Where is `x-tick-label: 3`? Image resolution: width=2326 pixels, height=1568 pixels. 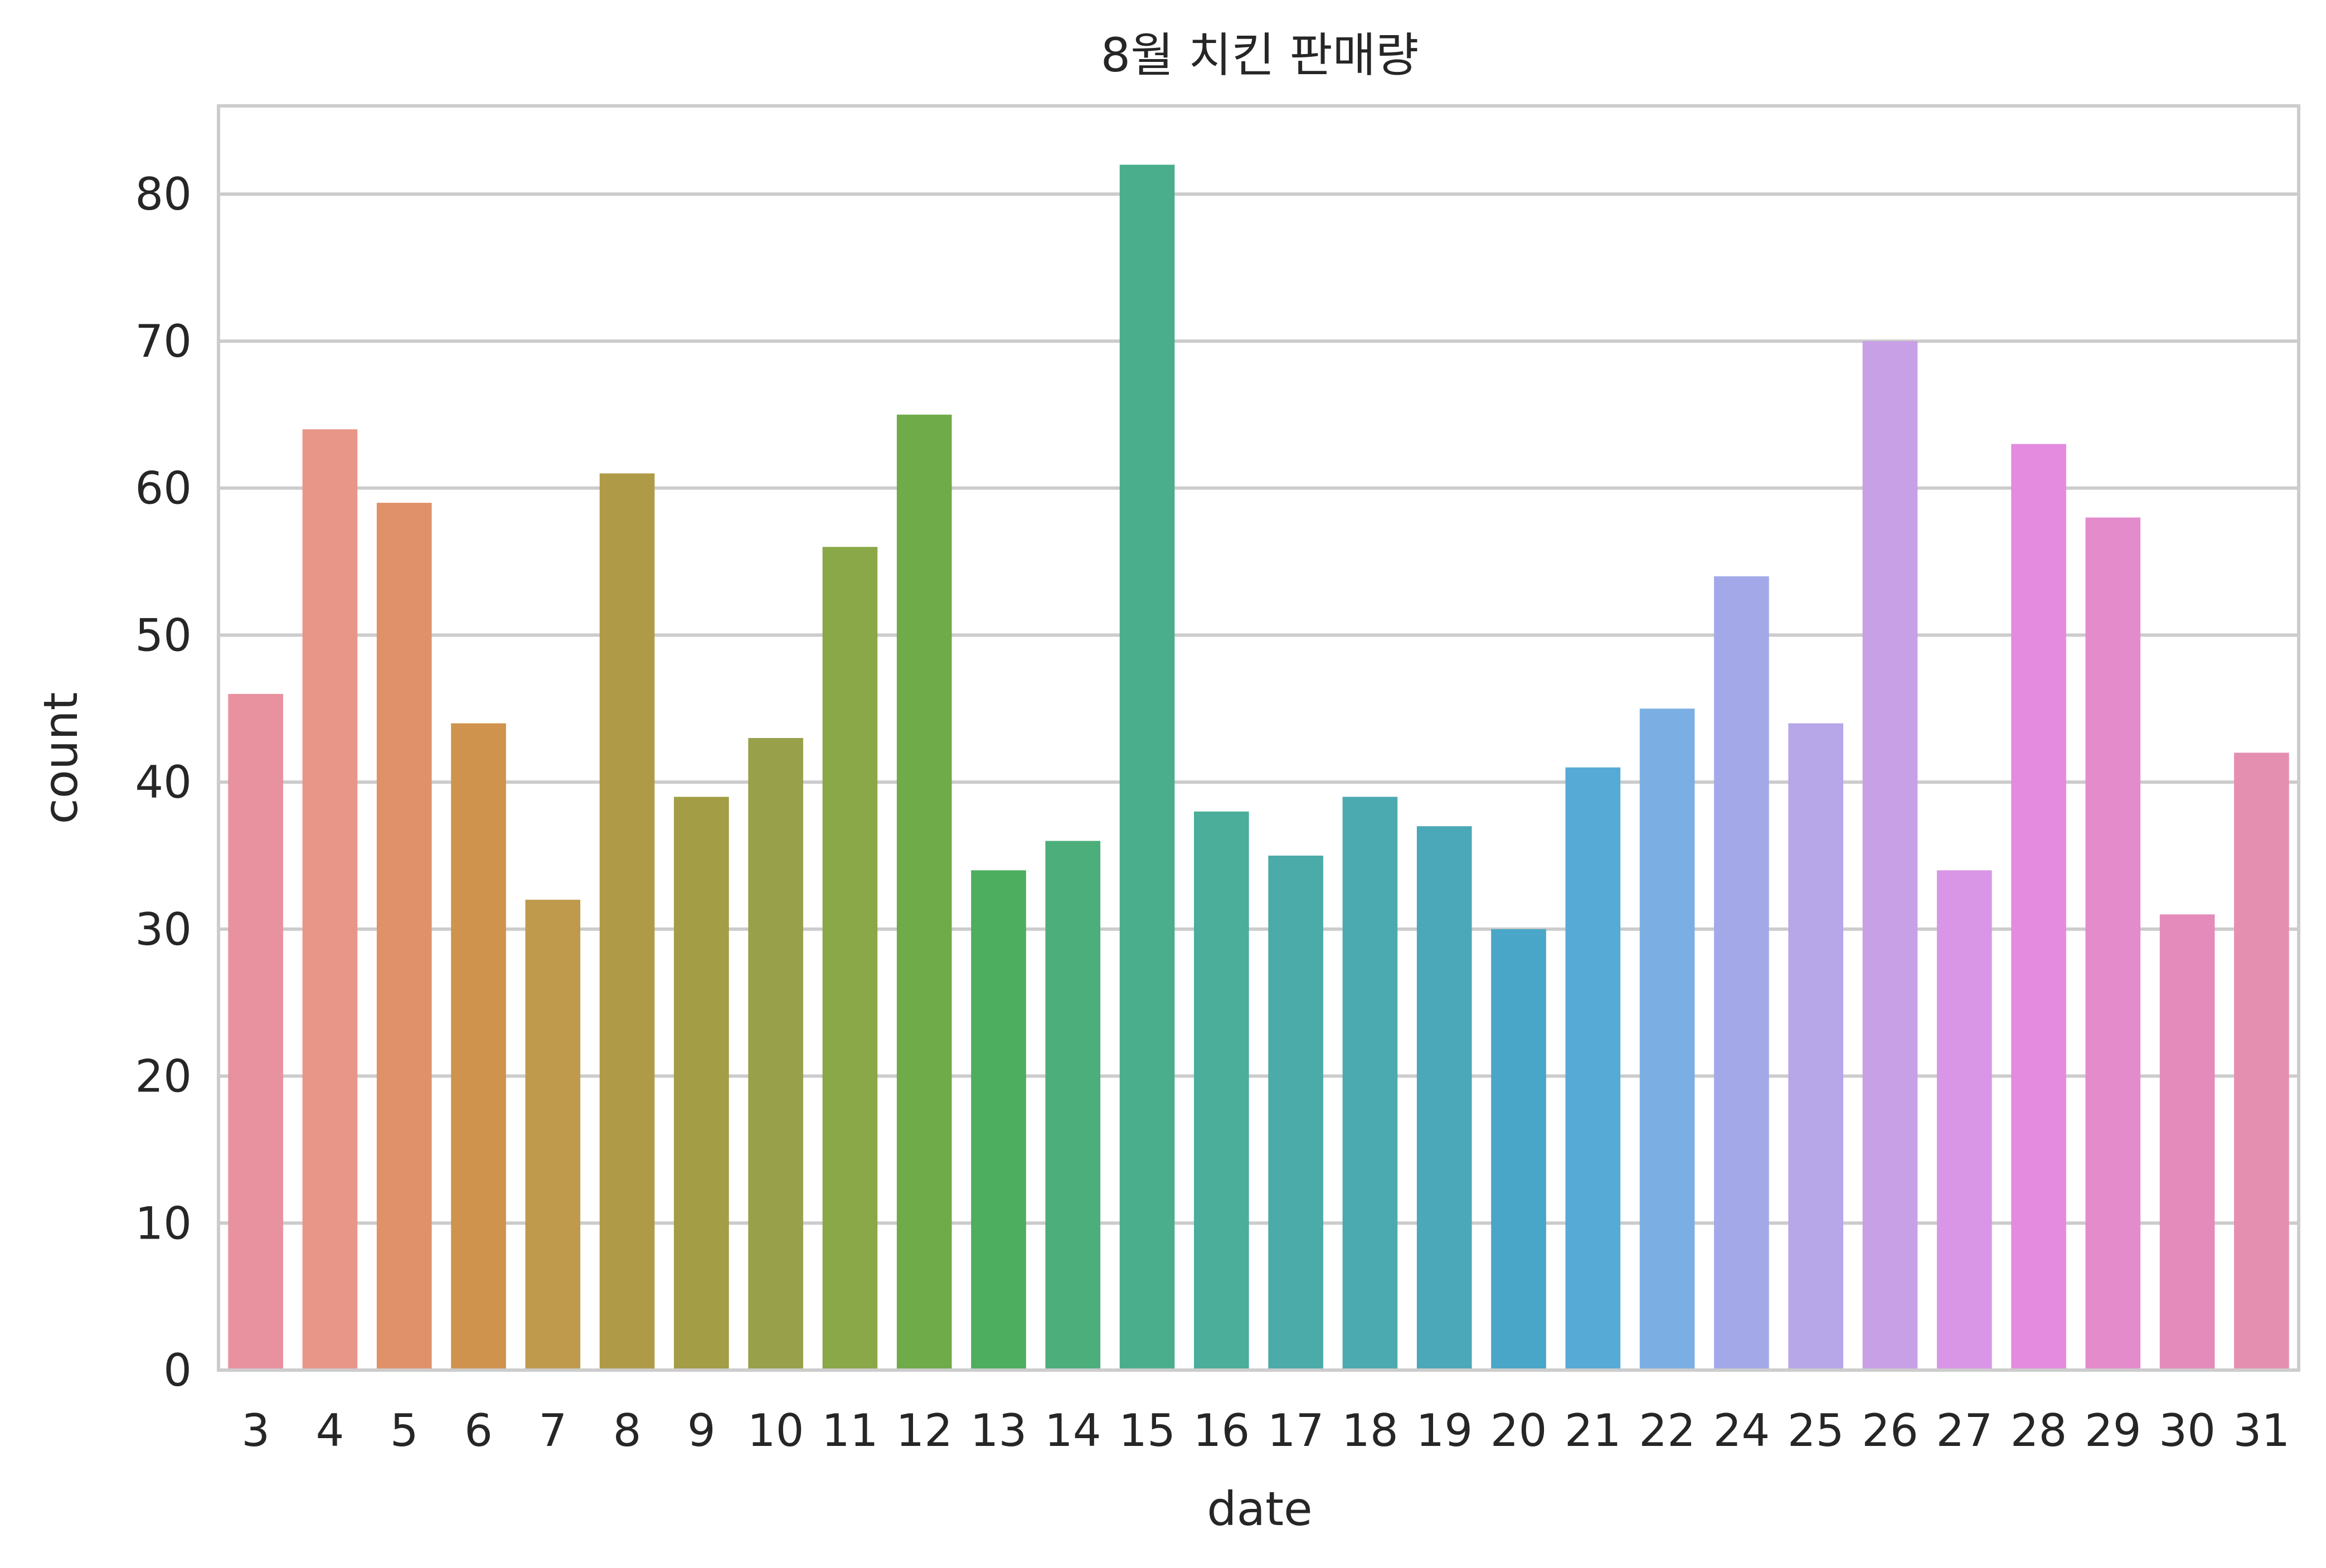 x-tick-label: 3 is located at coordinates (255, 1431).